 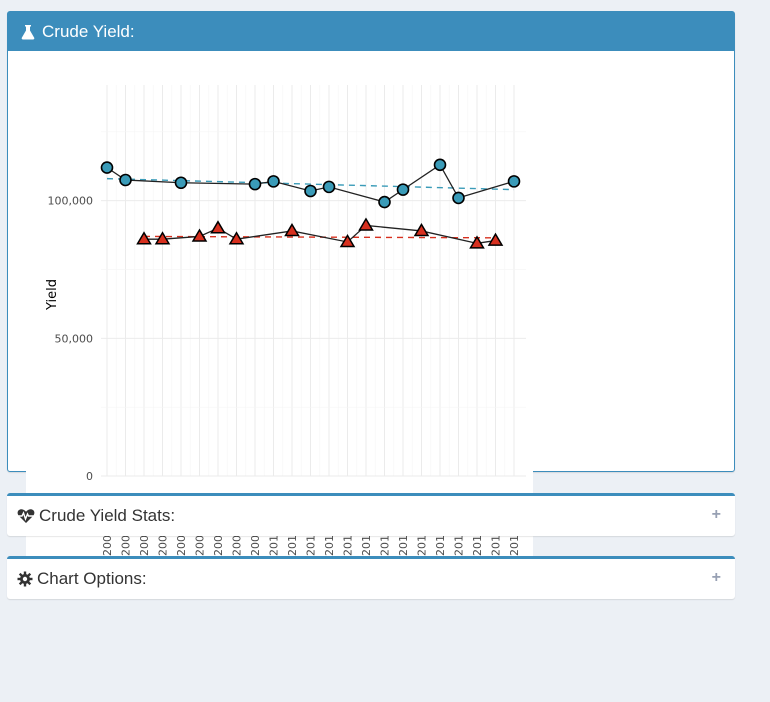 What do you see at coordinates (371, 31) in the screenshot?
I see `panel-header: Crude Yield:` at bounding box center [371, 31].